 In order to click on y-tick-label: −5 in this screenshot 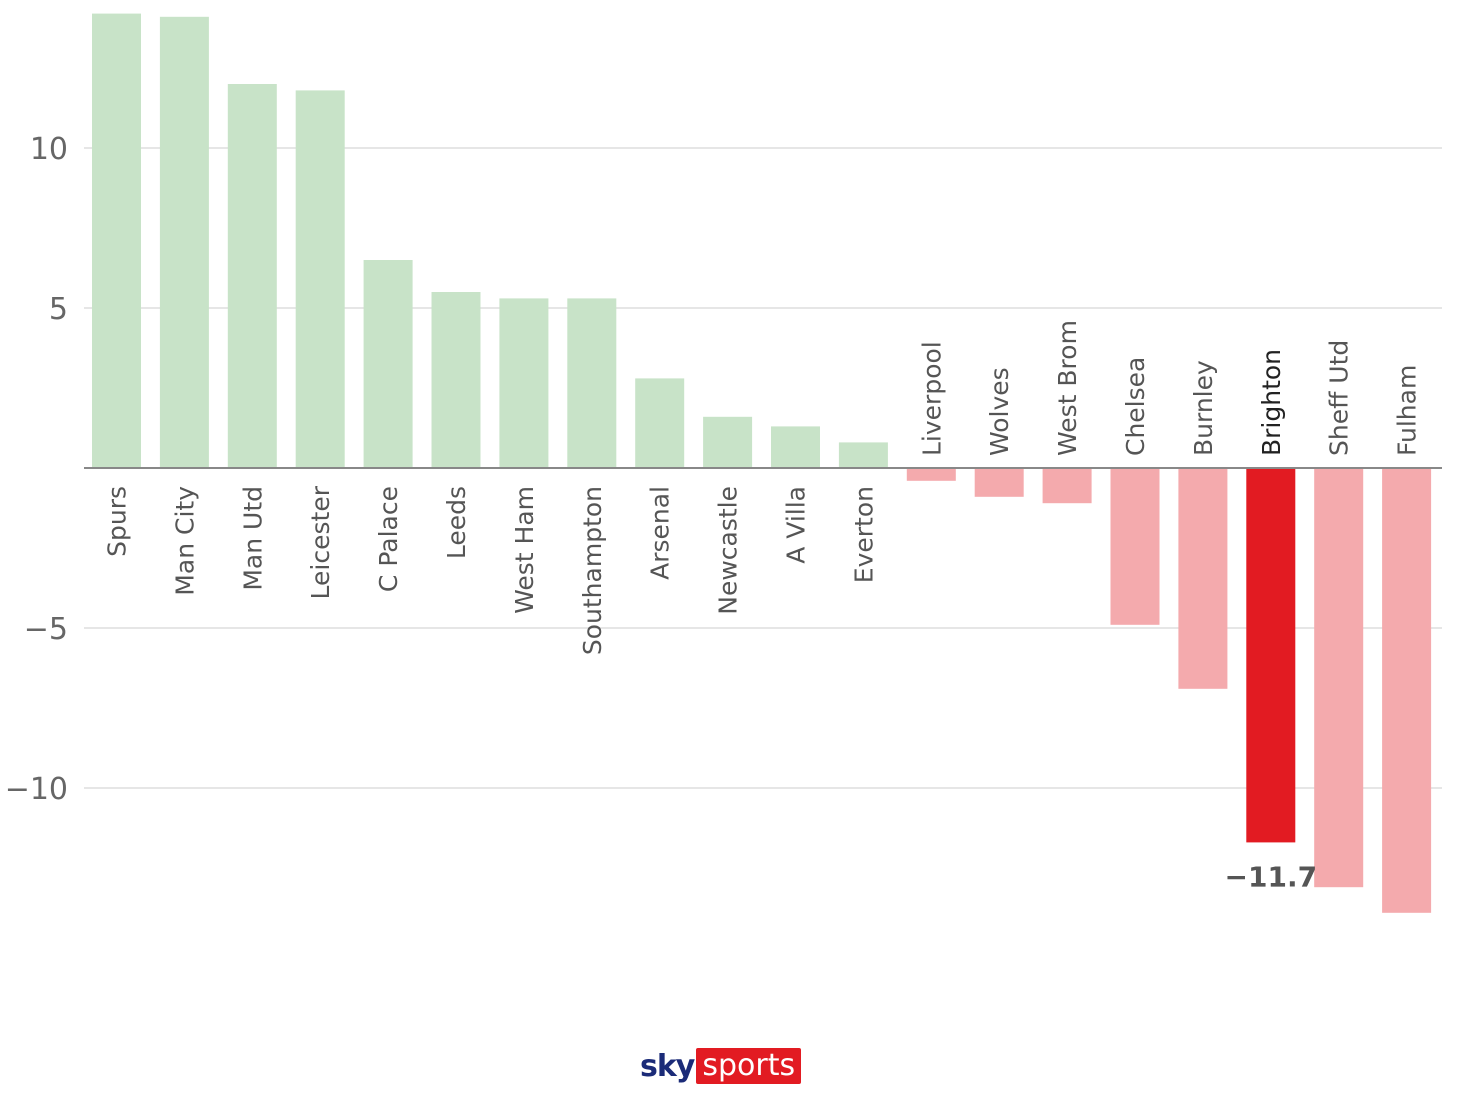, I will do `click(46, 629)`.